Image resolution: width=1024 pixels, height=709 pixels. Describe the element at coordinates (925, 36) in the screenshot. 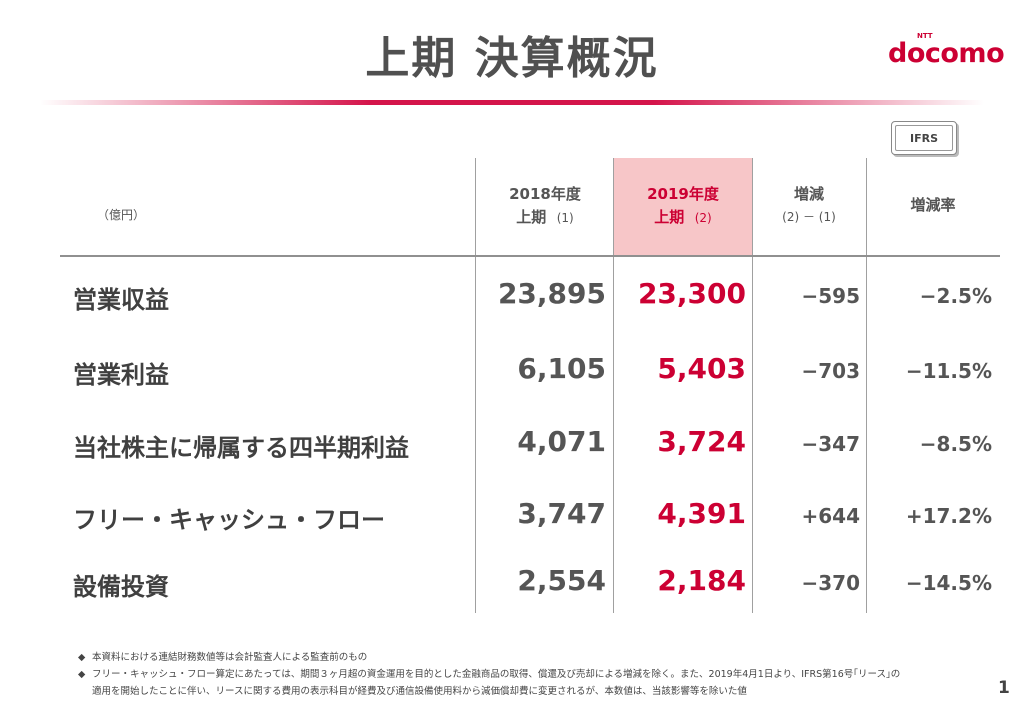

I see `ntt-mark: NTT` at that location.